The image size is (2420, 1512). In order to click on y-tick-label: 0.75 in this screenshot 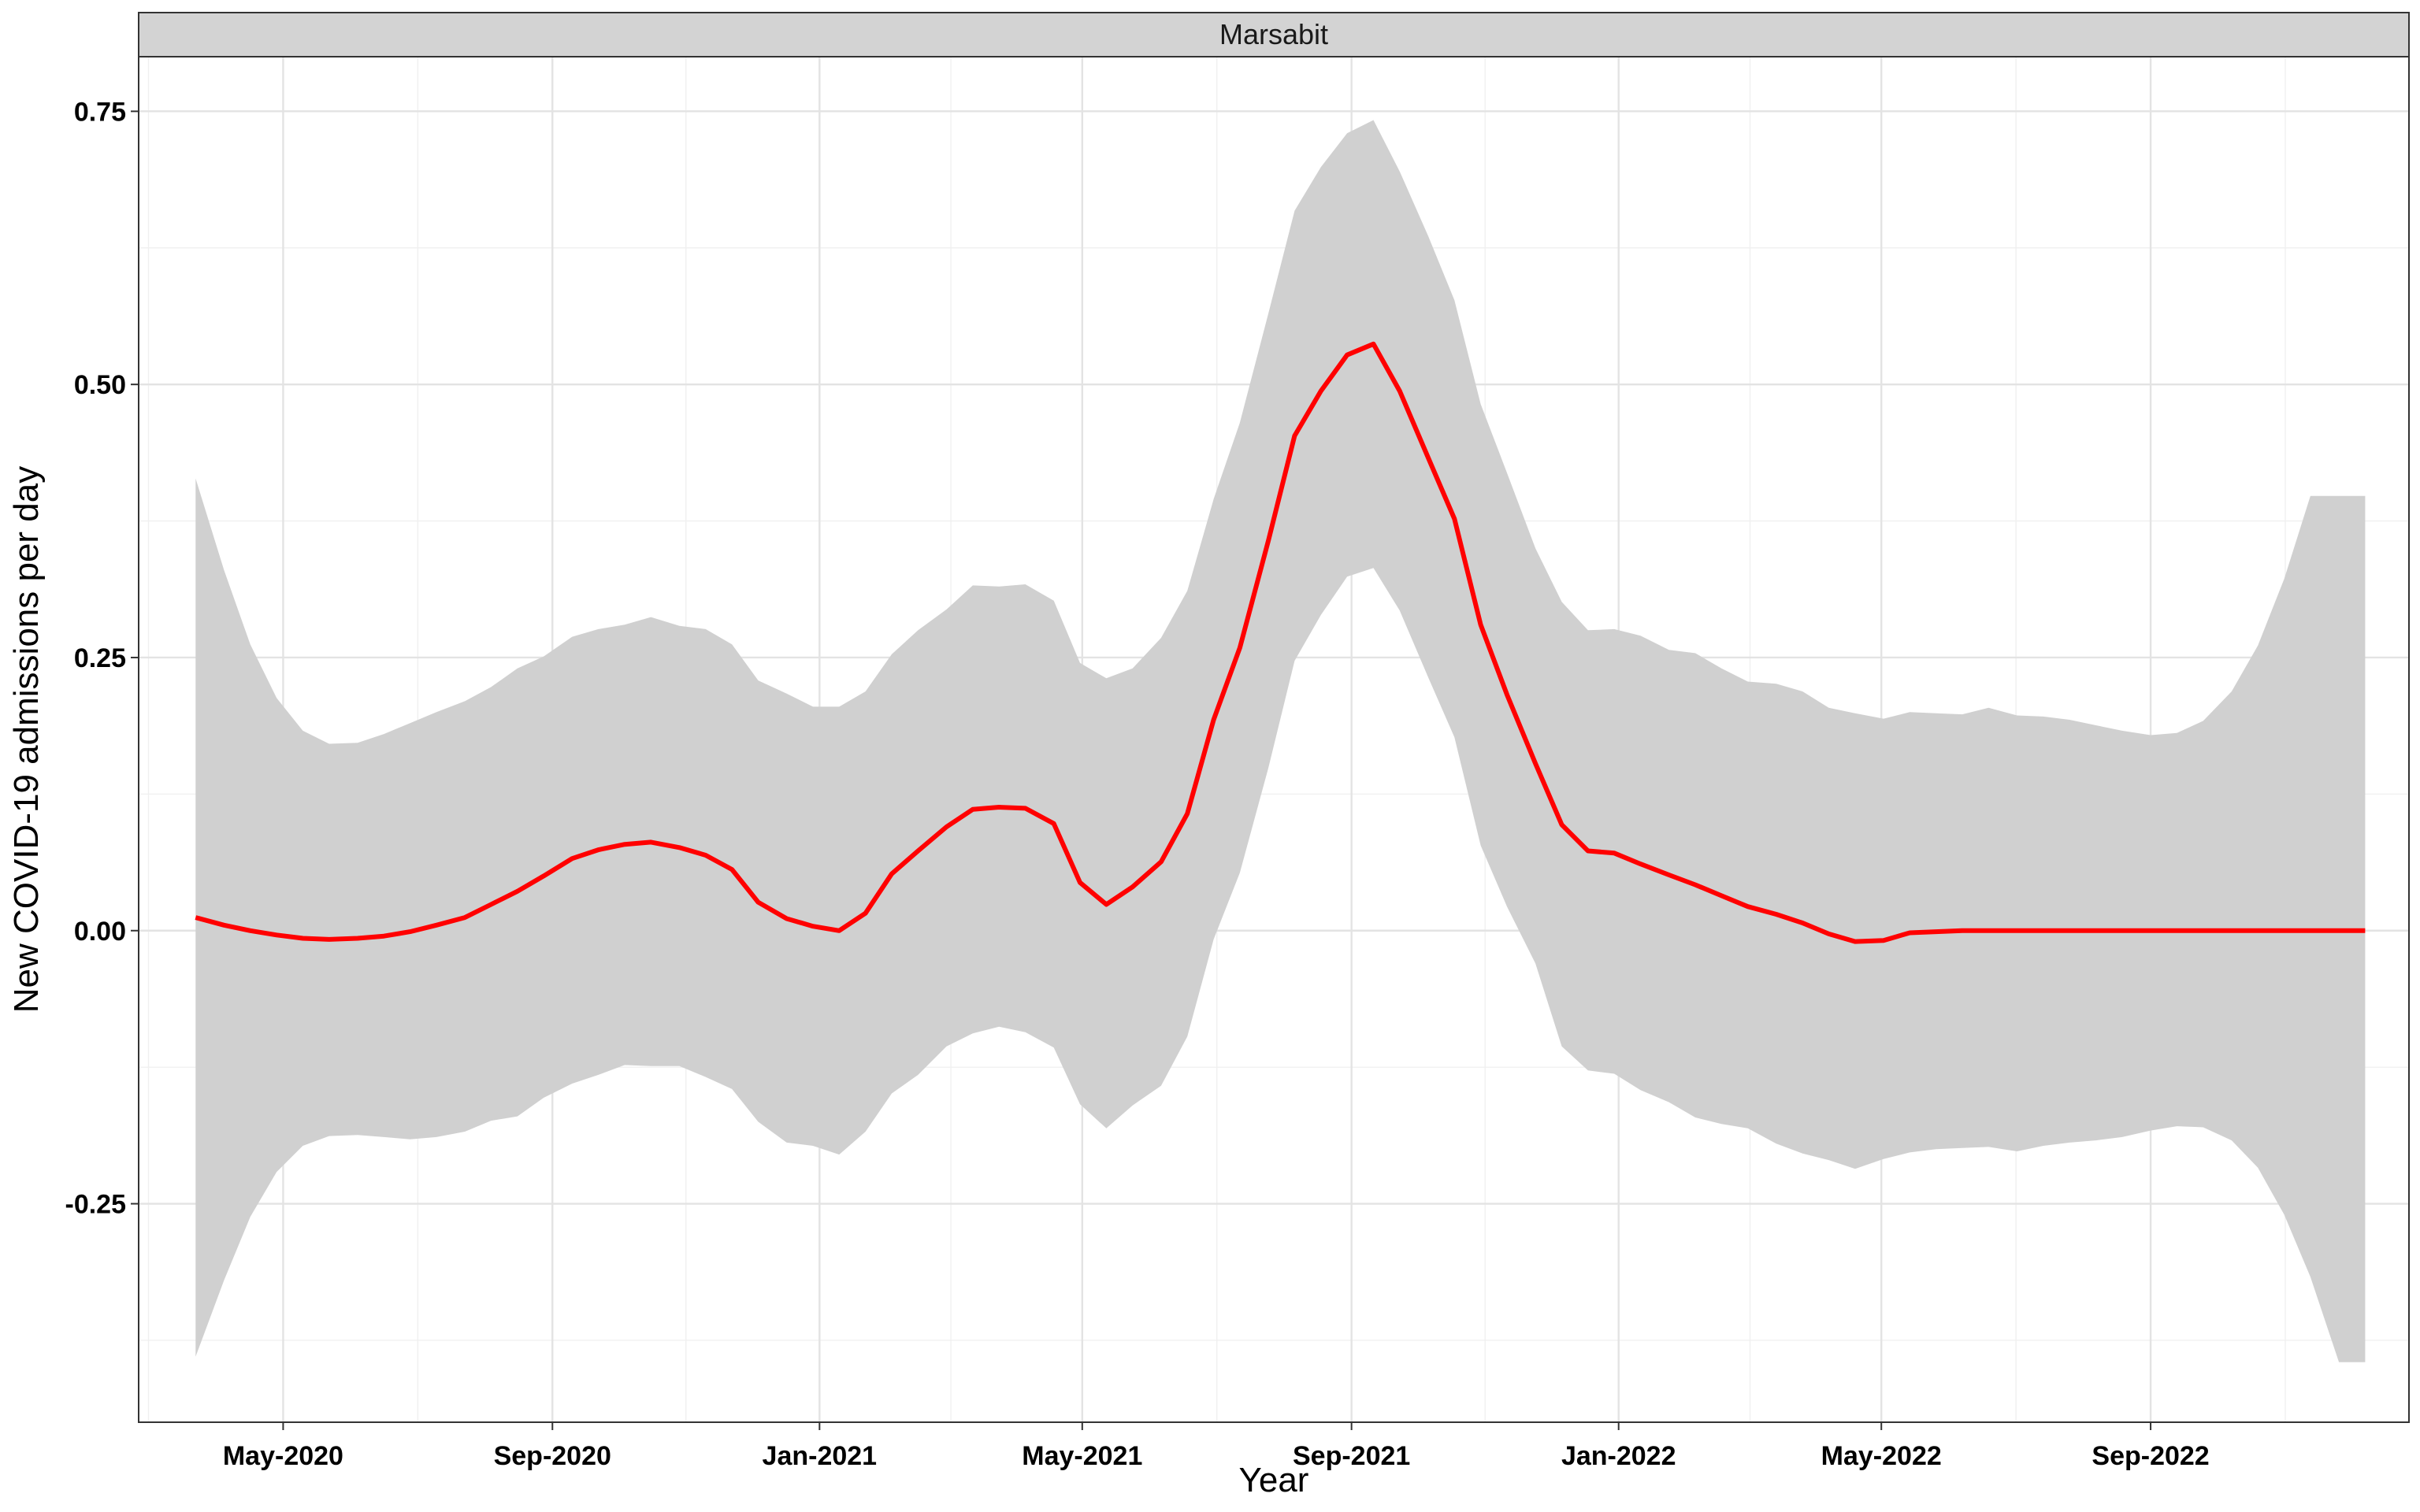, I will do `click(100, 112)`.